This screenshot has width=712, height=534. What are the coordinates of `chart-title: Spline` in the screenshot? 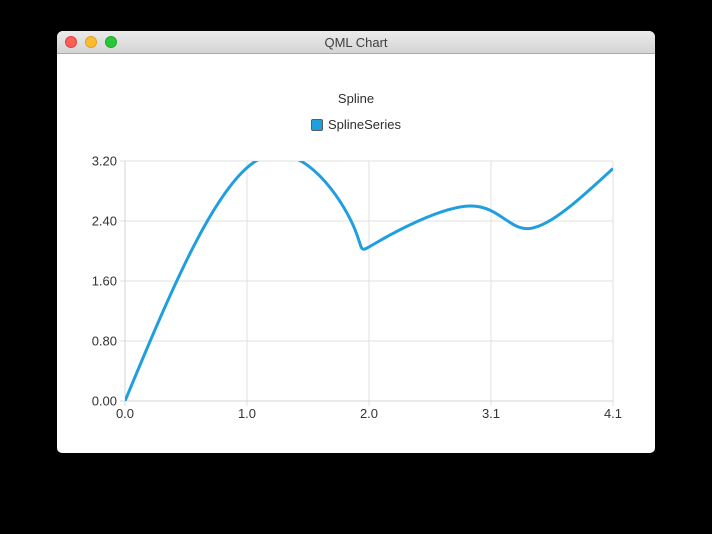 It's located at (356, 98).